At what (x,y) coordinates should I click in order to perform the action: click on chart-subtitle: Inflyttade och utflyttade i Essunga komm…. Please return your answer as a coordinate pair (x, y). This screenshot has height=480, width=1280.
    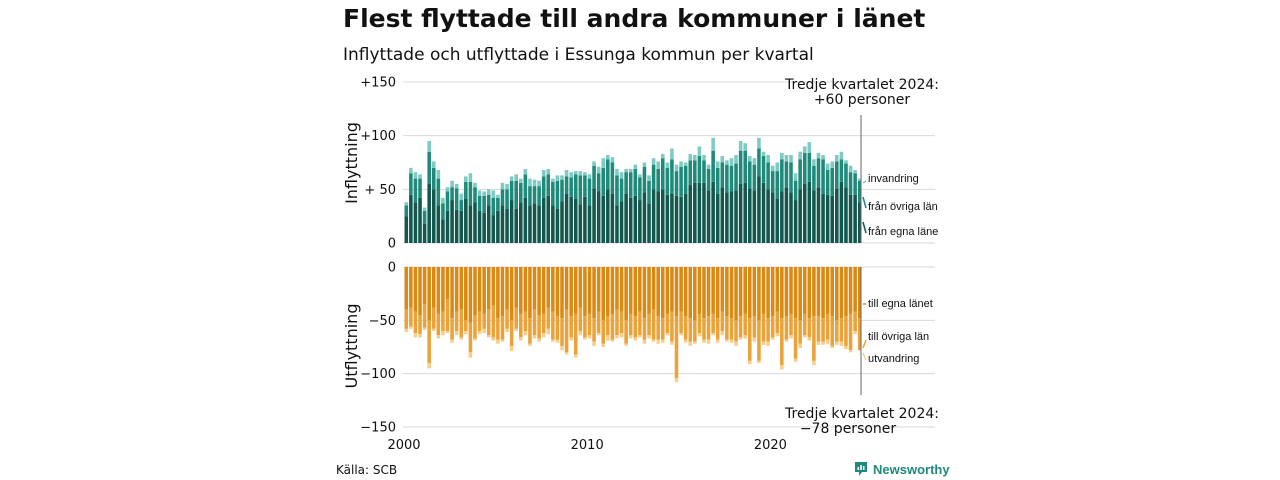
    Looking at the image, I should click on (578, 55).